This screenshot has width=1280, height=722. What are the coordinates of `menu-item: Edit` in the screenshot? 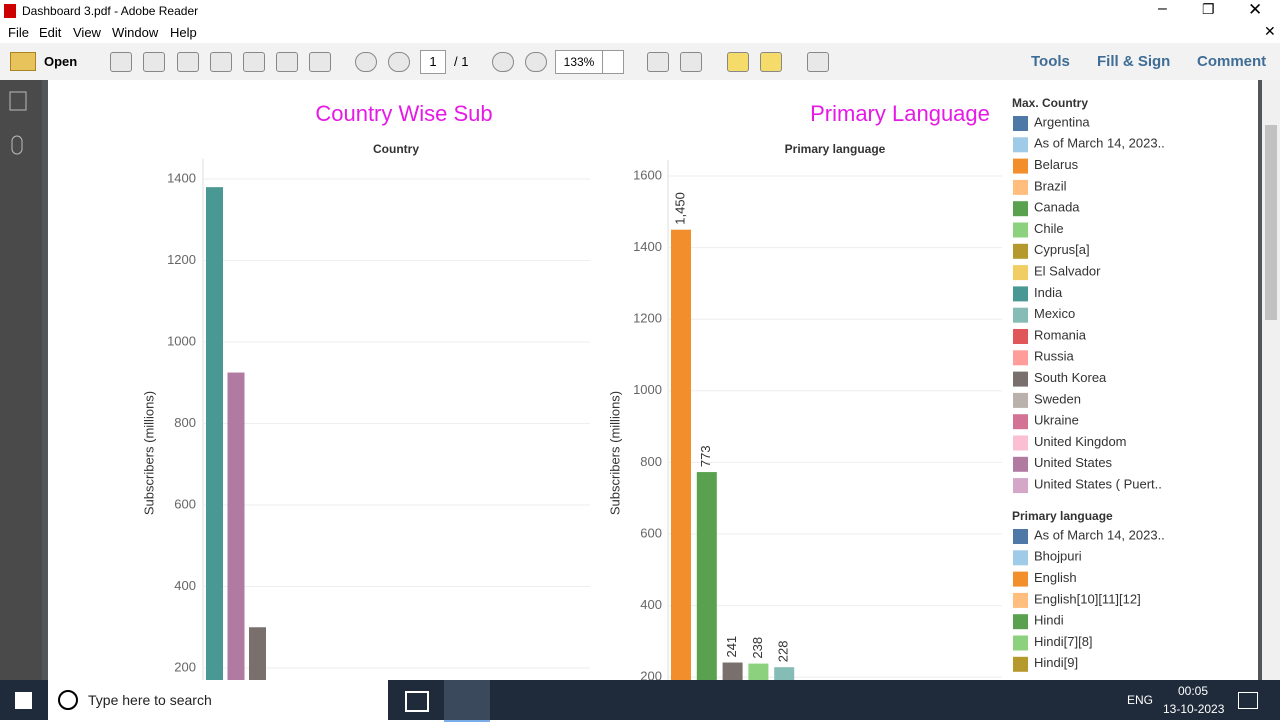 It's located at (50, 32).